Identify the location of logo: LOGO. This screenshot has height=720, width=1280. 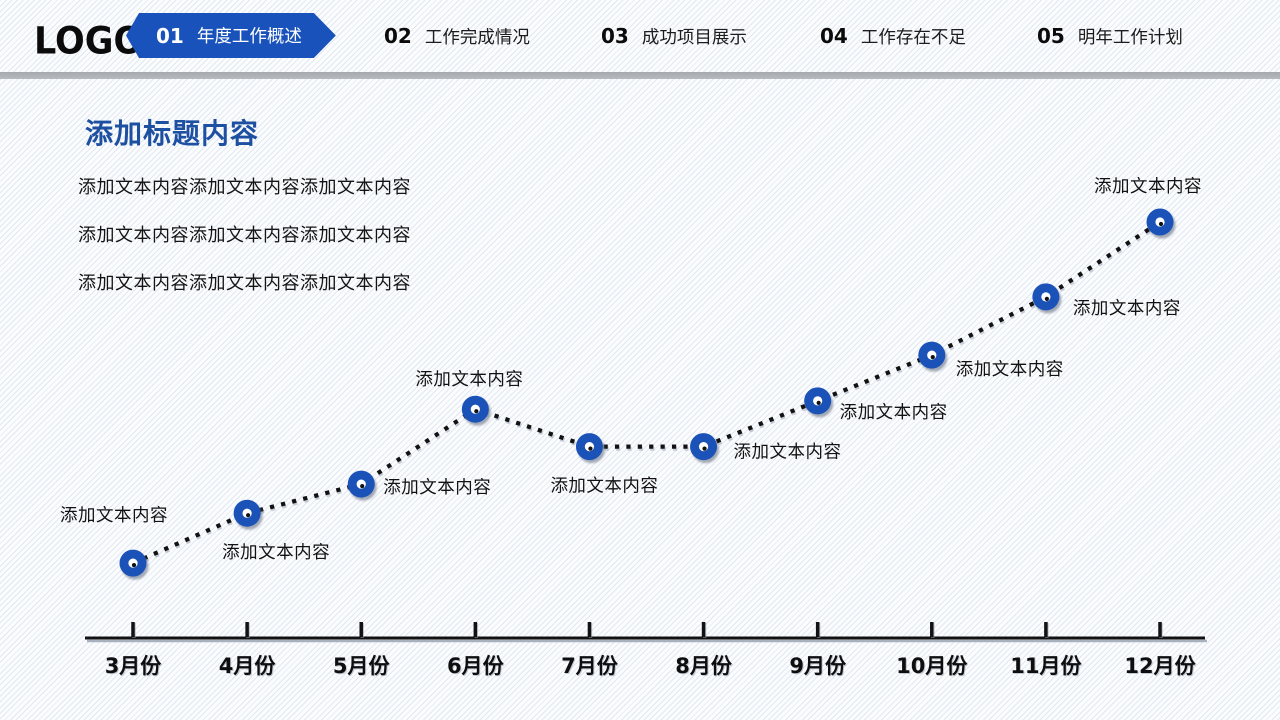
(89, 42).